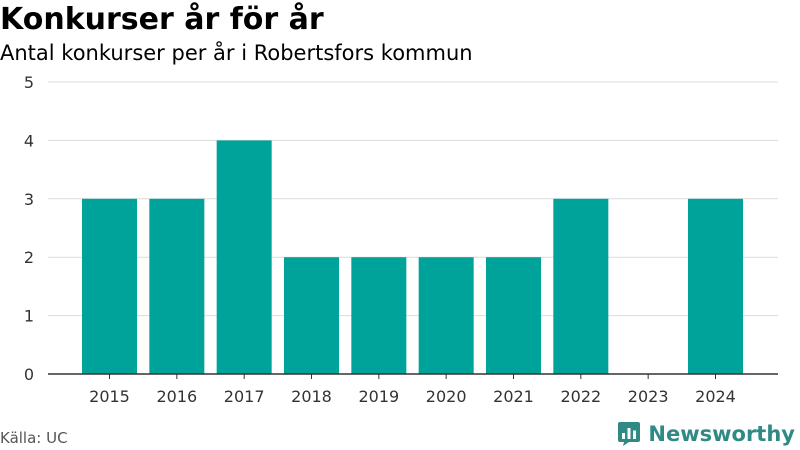 This screenshot has height=450, width=800. Describe the element at coordinates (29, 140) in the screenshot. I see `y-tick-label: 4` at that location.